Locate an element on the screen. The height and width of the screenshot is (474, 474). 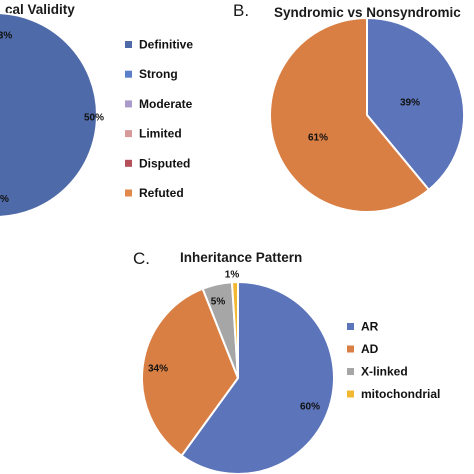
pie-b-data-label-2: 61% is located at coordinates (318, 138).